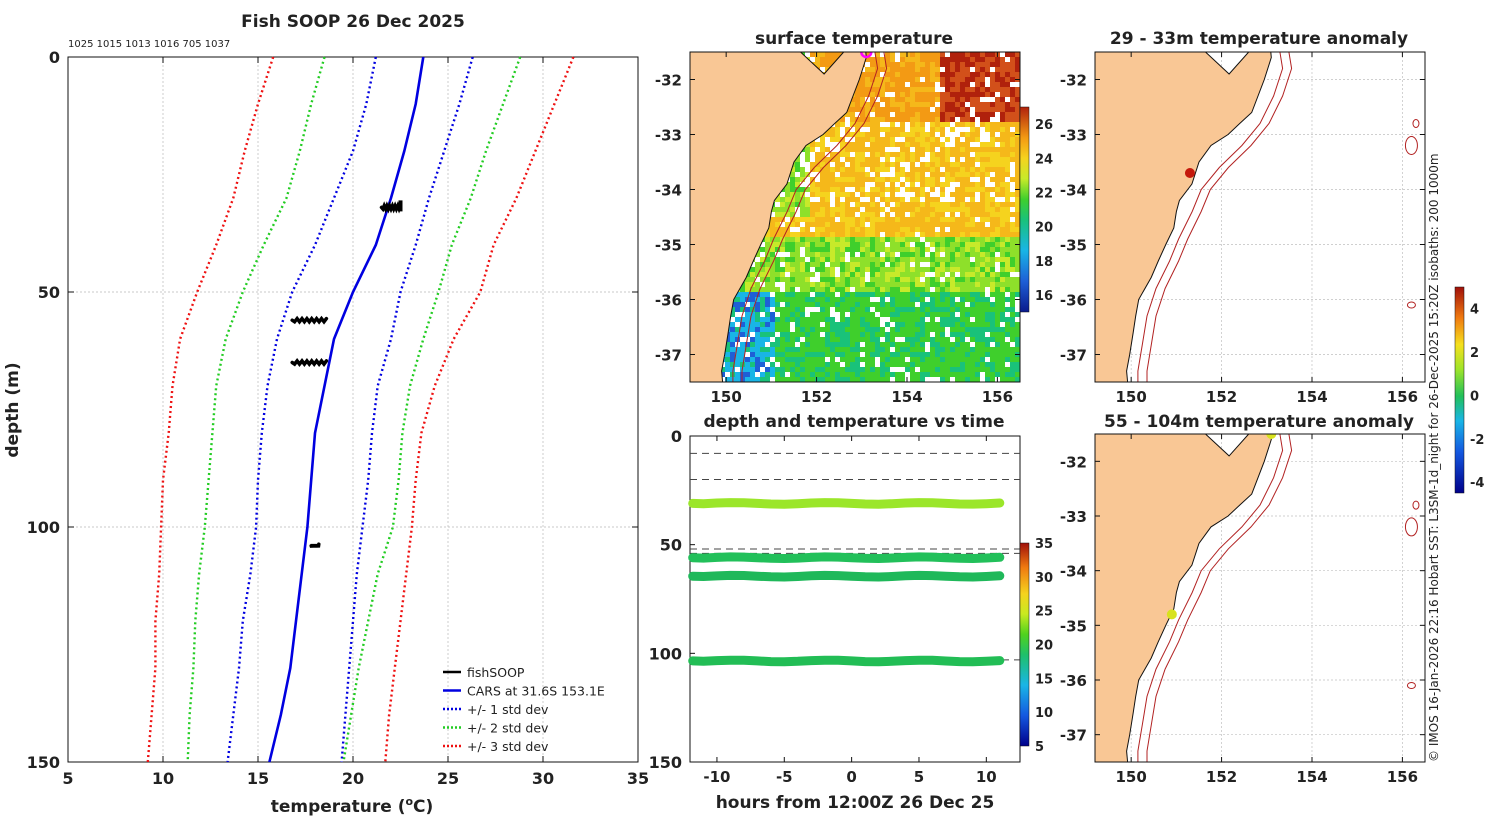  Describe the element at coordinates (1311, 777) in the screenshot. I see `x-tick-label: 154` at that location.